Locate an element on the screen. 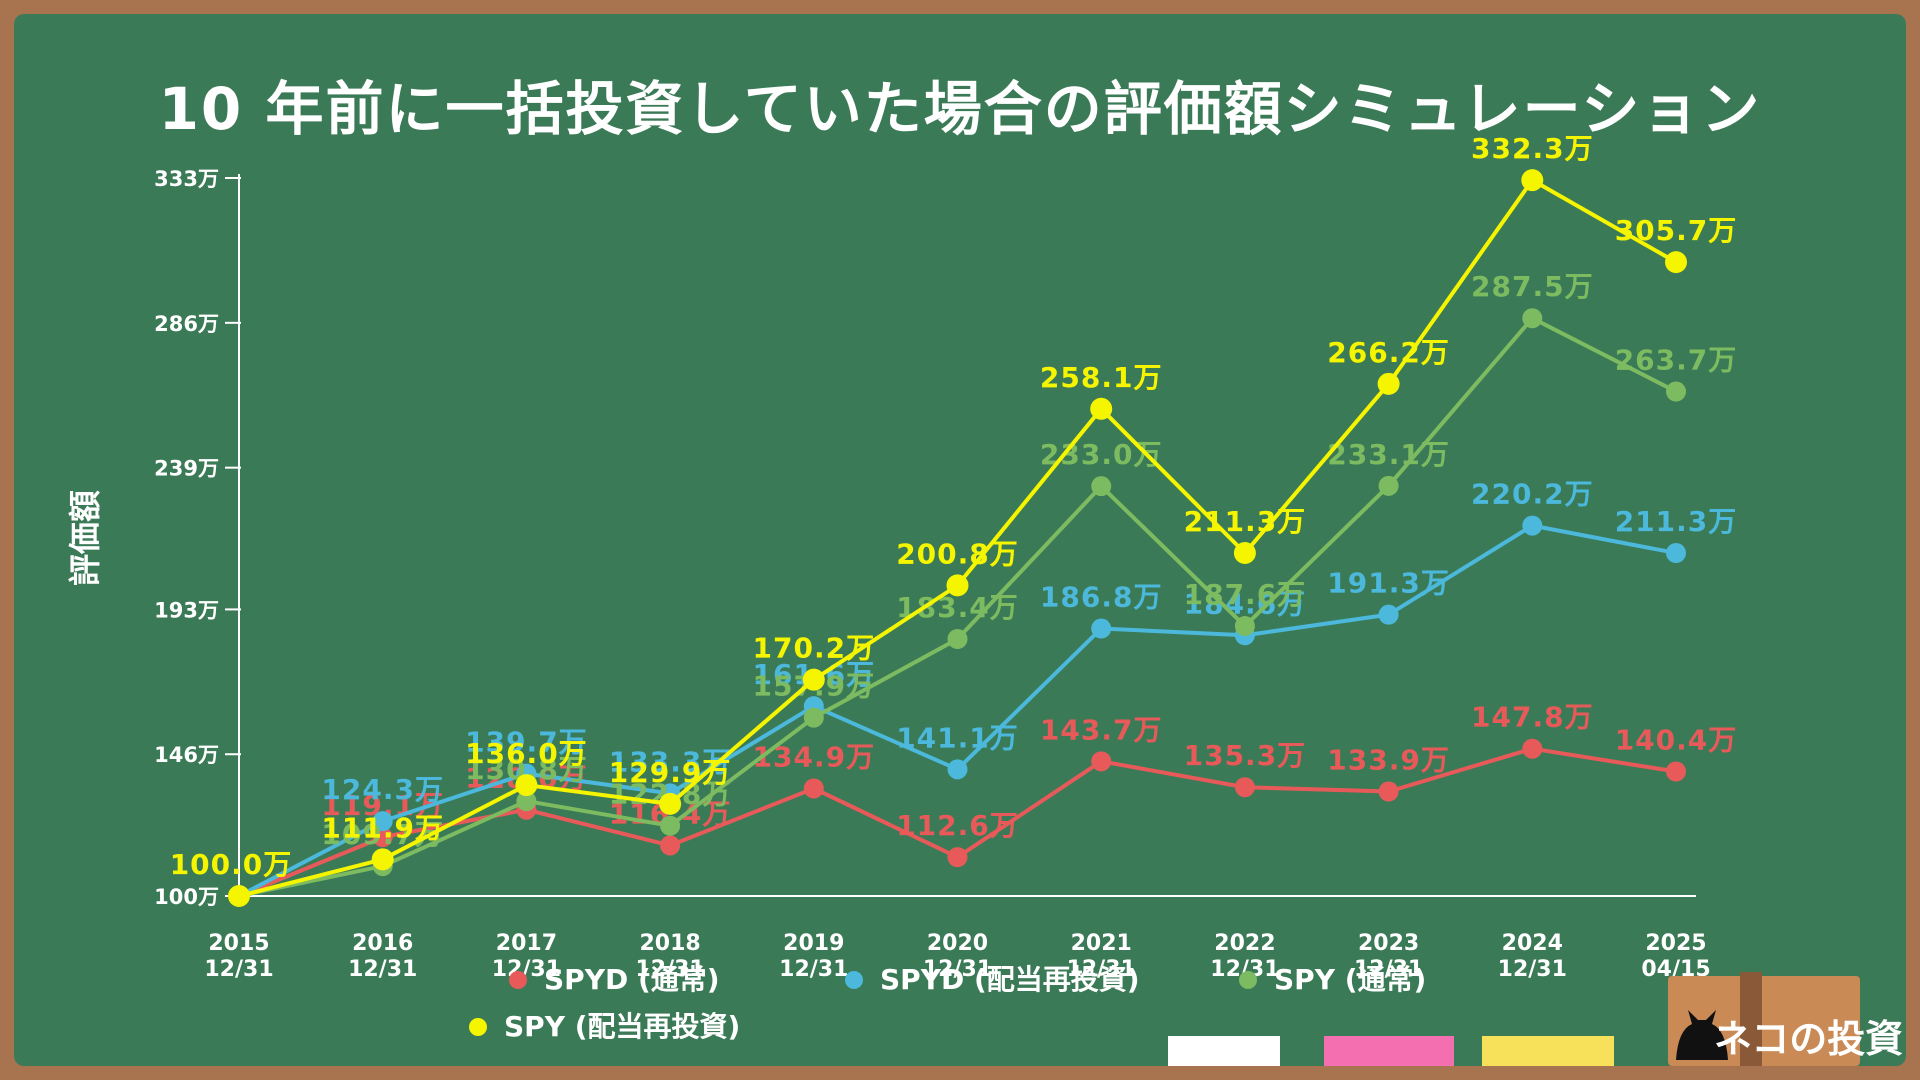 Image resolution: width=1920 pixels, height=1080 pixels. data-label: 305.7万 is located at coordinates (1676, 230).